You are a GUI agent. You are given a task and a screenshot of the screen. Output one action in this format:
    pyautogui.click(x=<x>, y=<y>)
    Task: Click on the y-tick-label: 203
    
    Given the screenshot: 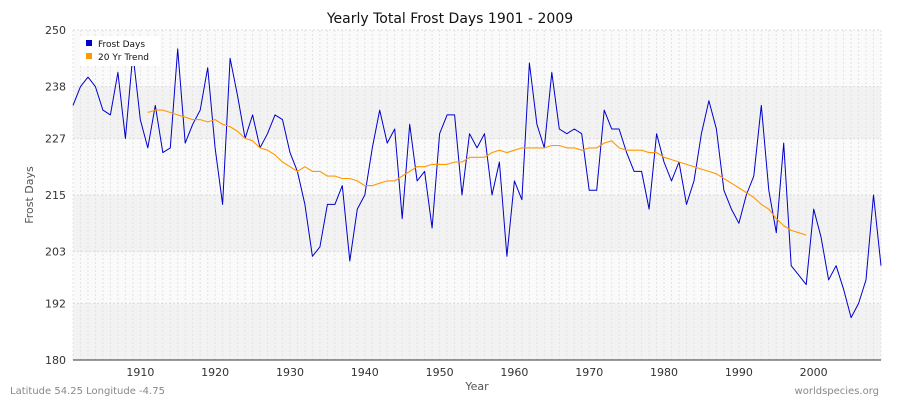 What is the action you would take?
    pyautogui.click(x=55, y=252)
    